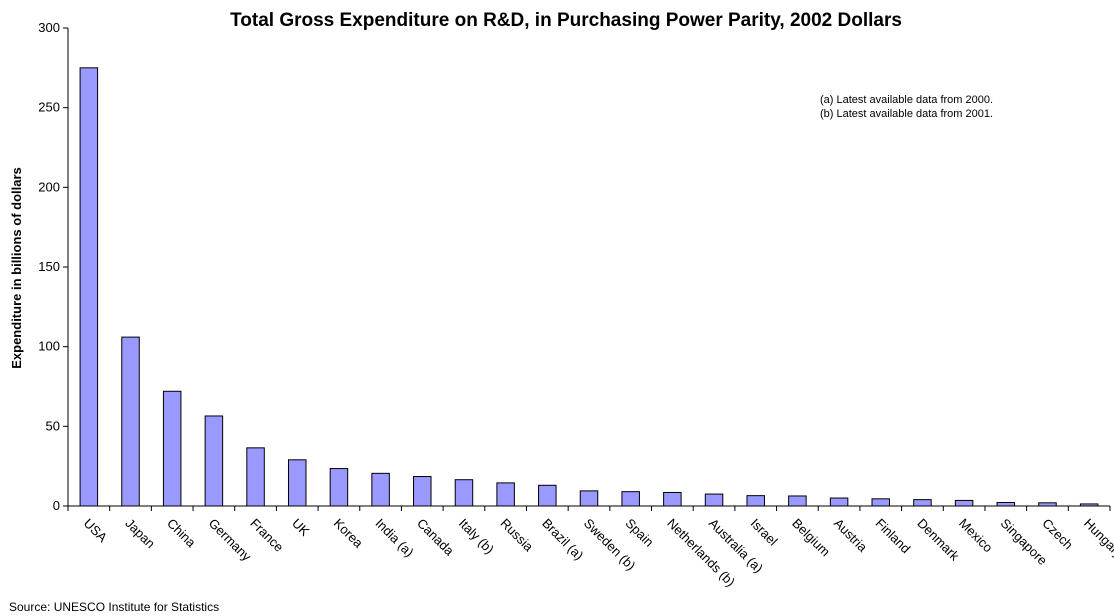 This screenshot has width=1114, height=616. What do you see at coordinates (214, 461) in the screenshot?
I see `bar-germany` at bounding box center [214, 461].